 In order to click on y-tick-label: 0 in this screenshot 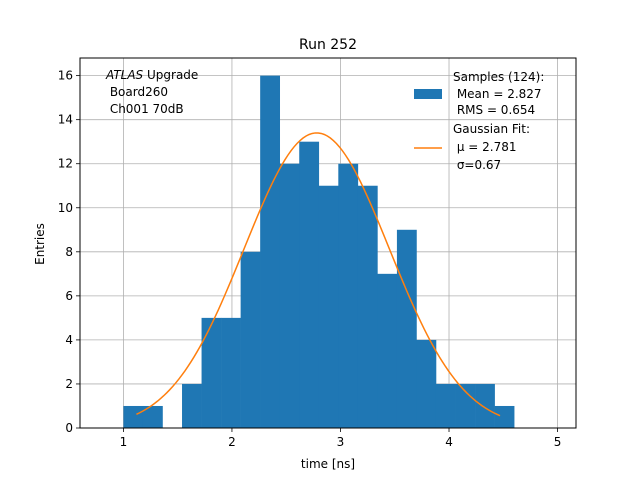, I will do `click(69, 428)`.